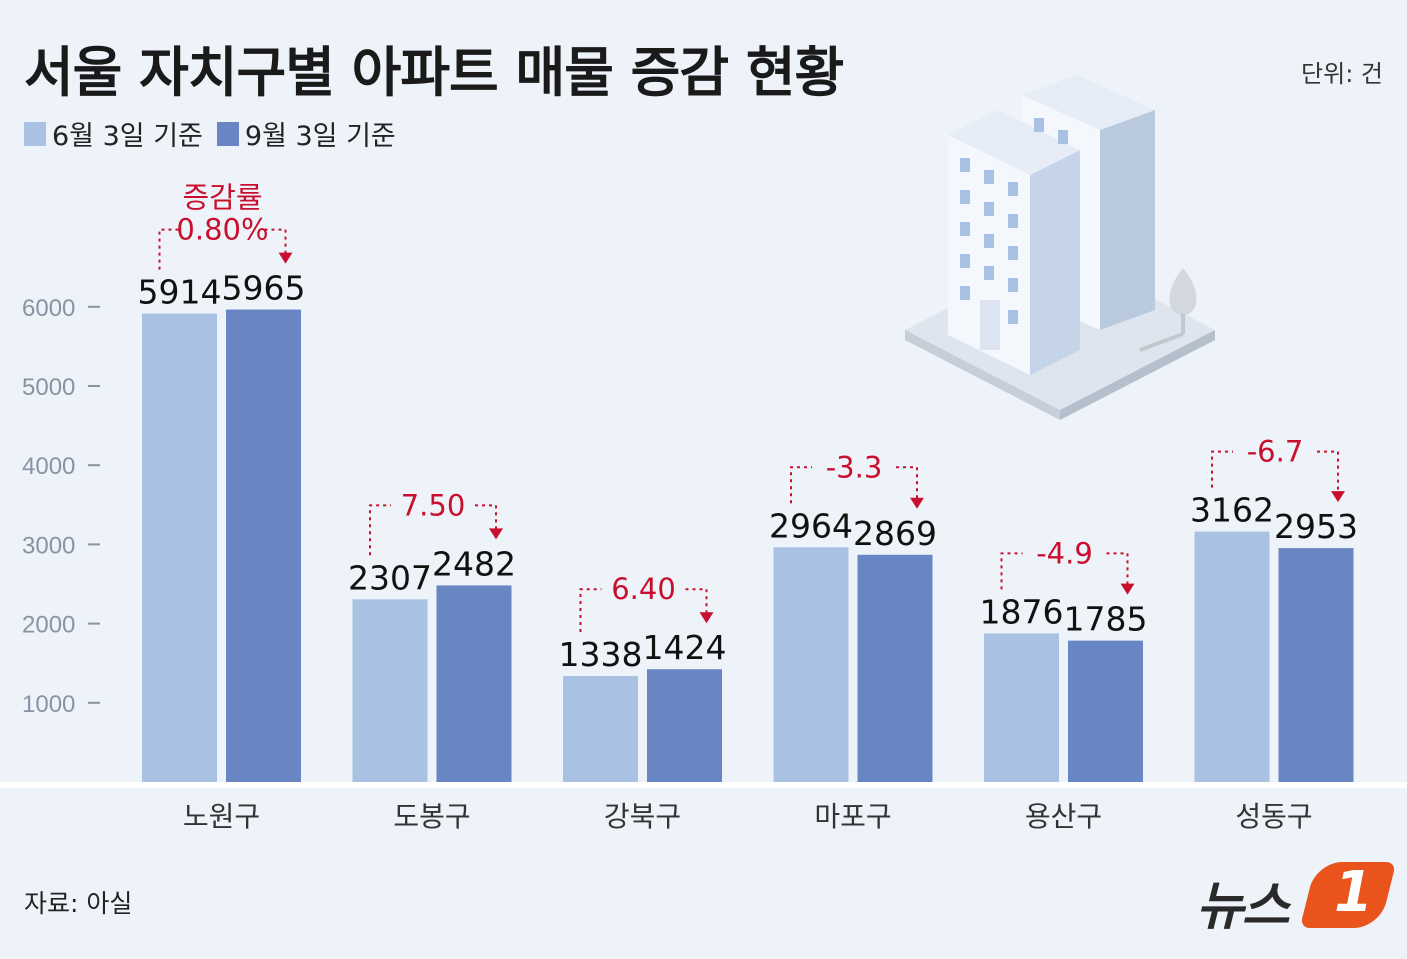  What do you see at coordinates (643, 589) in the screenshot?
I see `change-rate-label: 6.40` at bounding box center [643, 589].